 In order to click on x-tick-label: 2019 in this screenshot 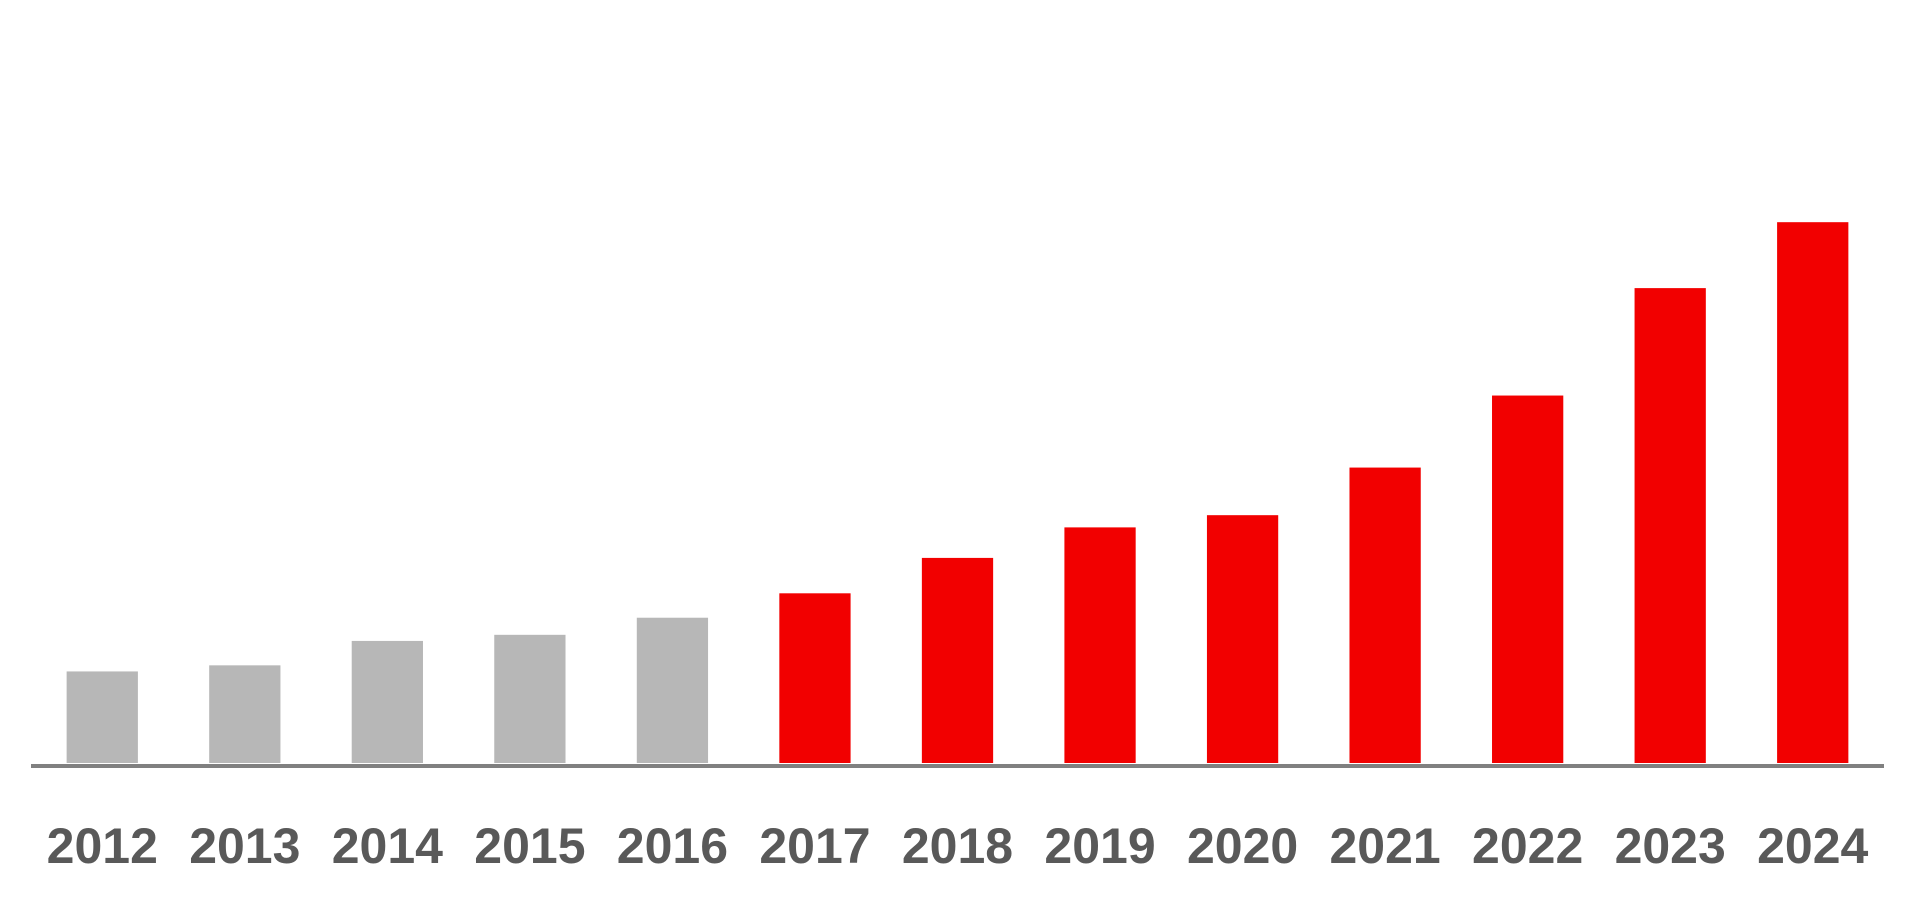, I will do `click(1099, 846)`.